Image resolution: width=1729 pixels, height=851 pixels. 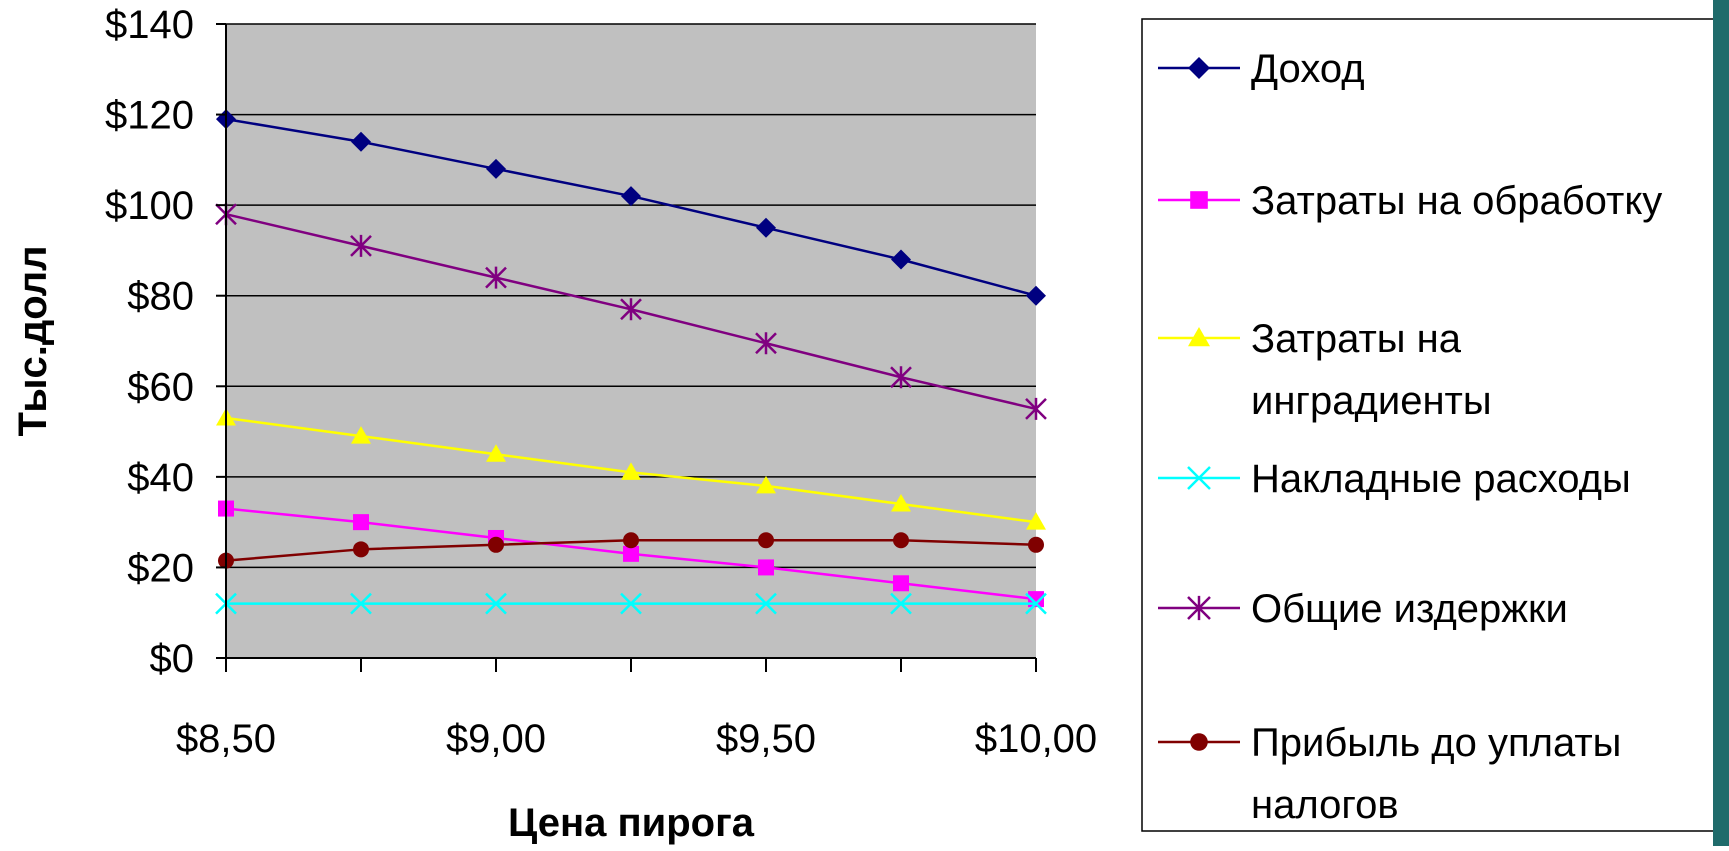 What do you see at coordinates (766, 739) in the screenshot?
I see `x-tick-label: $9,50` at bounding box center [766, 739].